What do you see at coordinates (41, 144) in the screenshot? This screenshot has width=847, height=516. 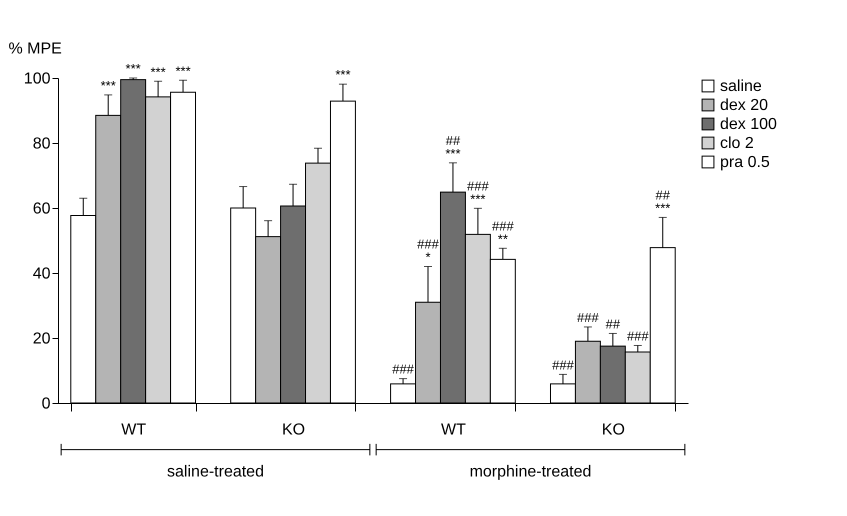 I see `y-tick-label: 80` at bounding box center [41, 144].